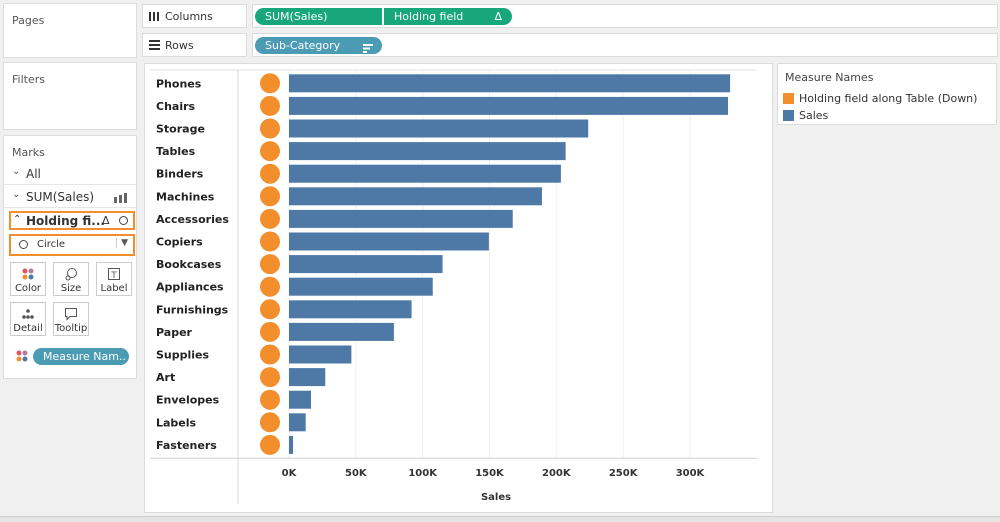  I want to click on pages-title: Pages, so click(28, 20).